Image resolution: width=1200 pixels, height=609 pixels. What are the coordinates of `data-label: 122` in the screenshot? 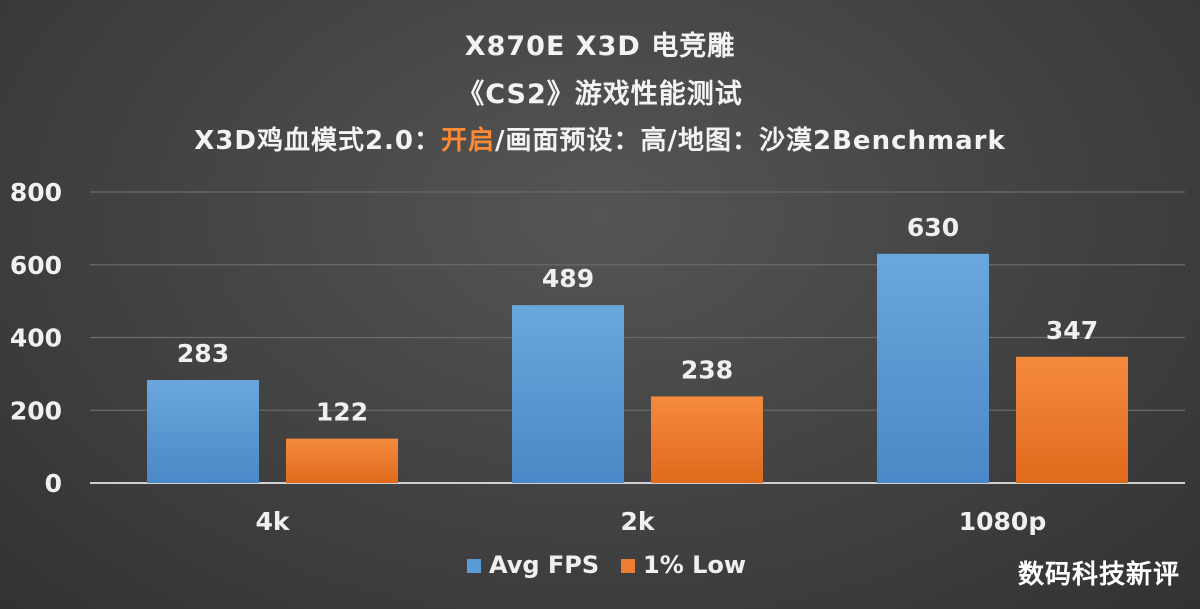 It's located at (342, 412).